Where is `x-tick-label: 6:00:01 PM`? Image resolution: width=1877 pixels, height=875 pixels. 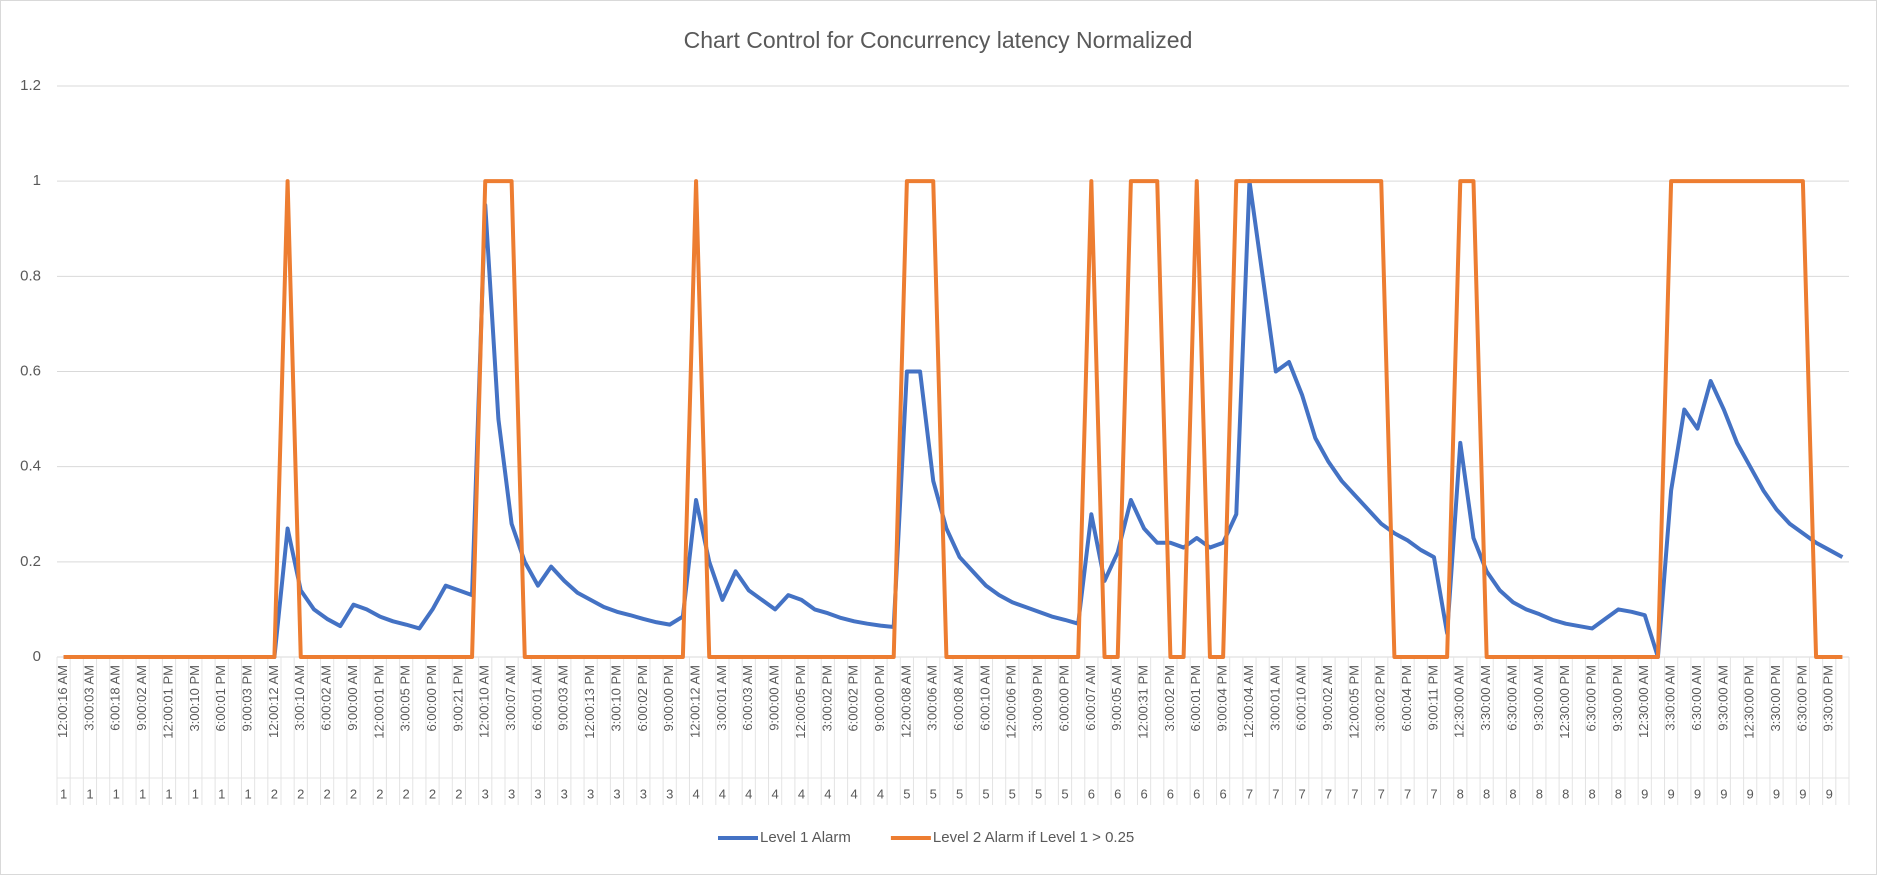
x-tick-label: 6:00:01 PM is located at coordinates (1195, 698).